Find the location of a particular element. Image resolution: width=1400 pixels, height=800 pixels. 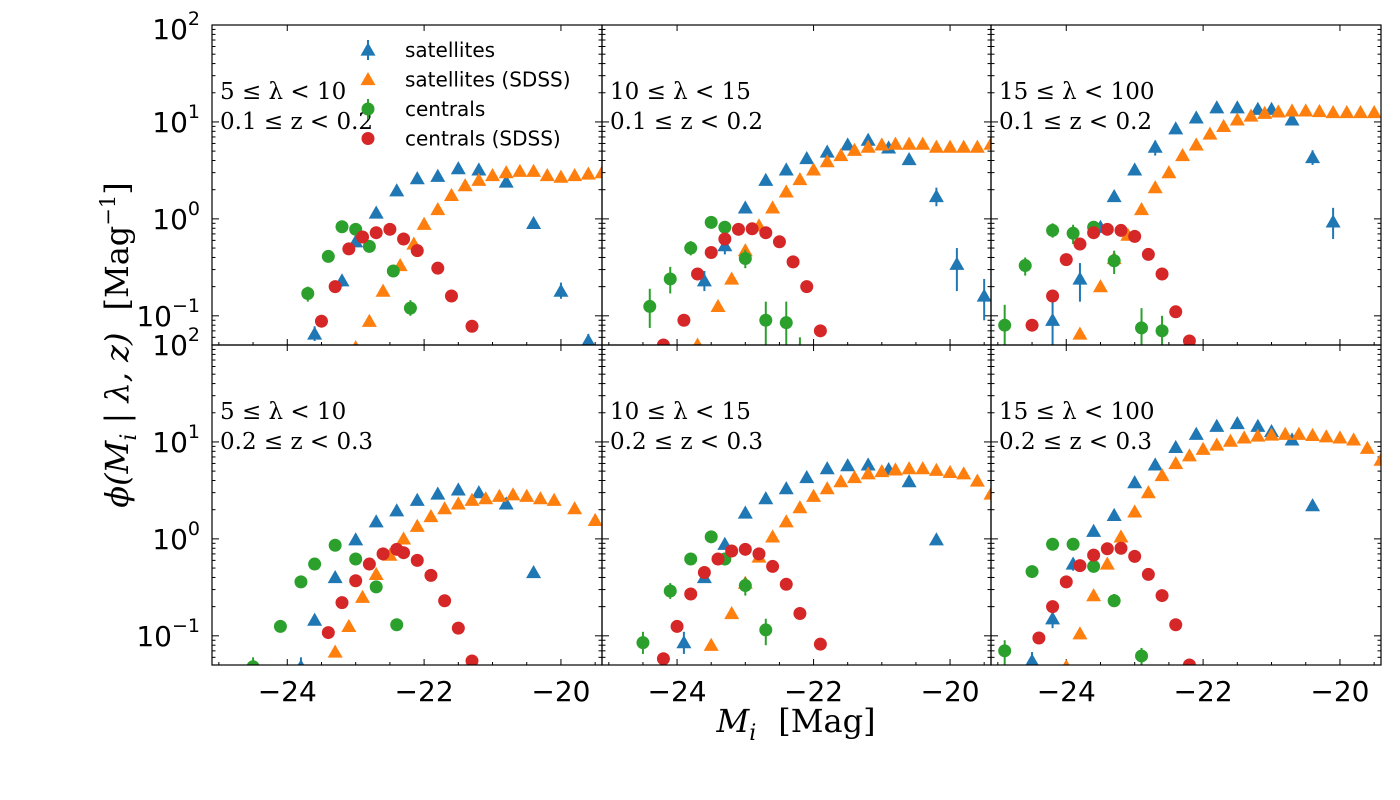

series-satellites is located at coordinates (419, 573).